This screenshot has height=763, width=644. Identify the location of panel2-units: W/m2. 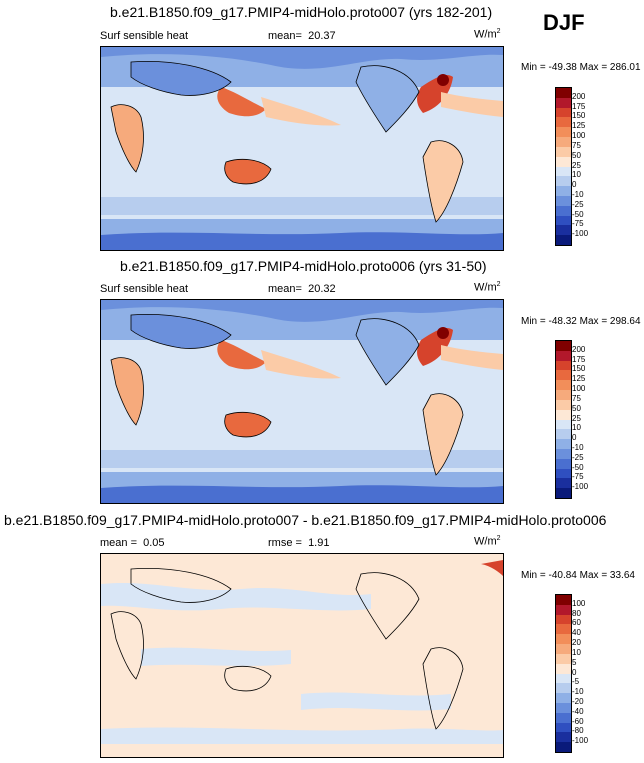
(487, 287).